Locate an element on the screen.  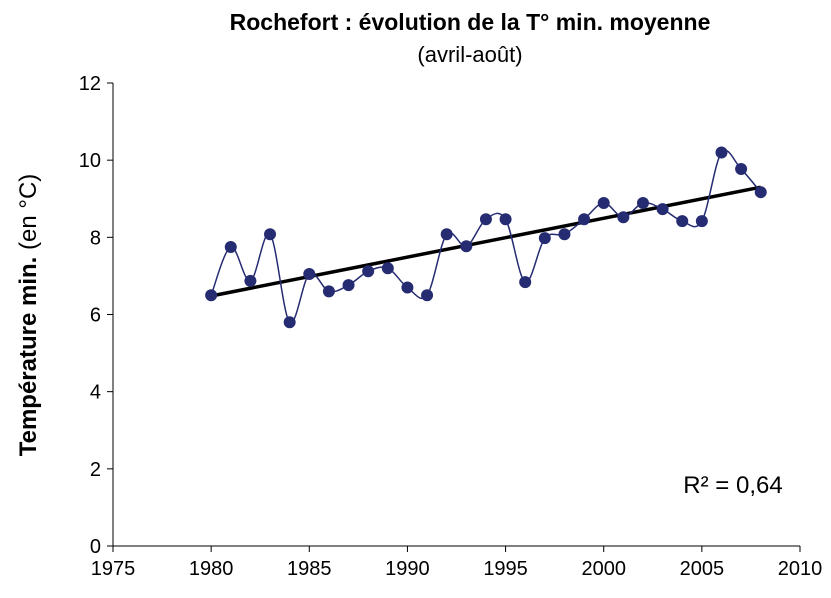
chart-subtitle: (avril-août) is located at coordinates (469, 54).